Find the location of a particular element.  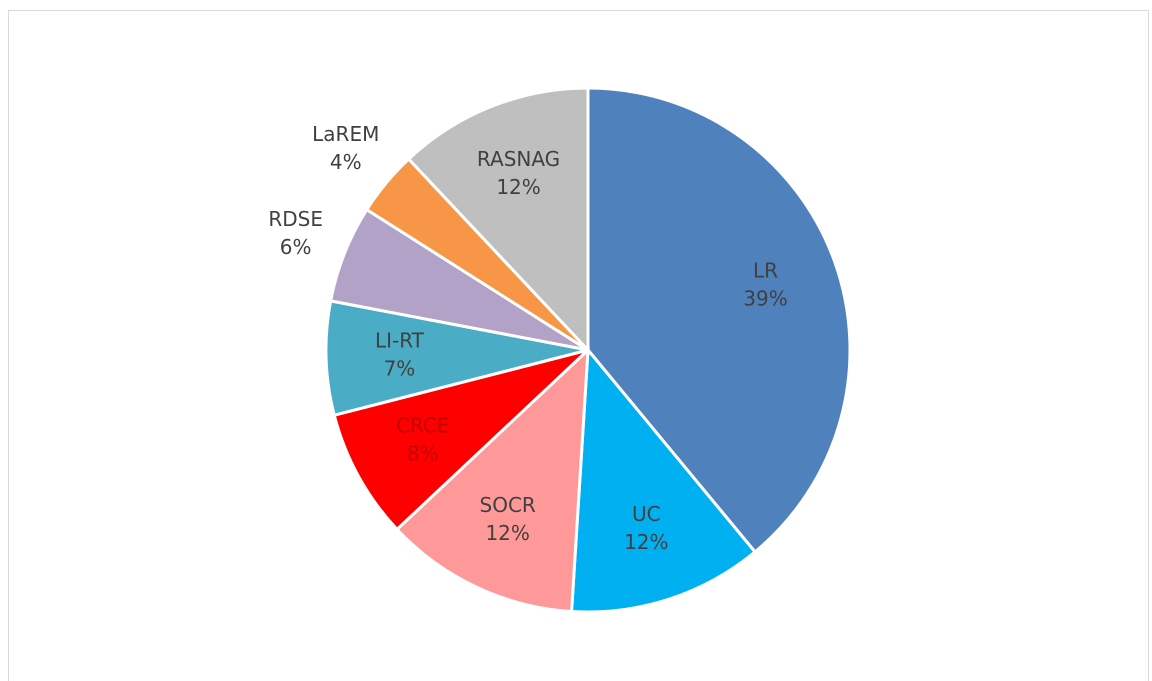

slice-category-label: RASNAG is located at coordinates (518, 159).